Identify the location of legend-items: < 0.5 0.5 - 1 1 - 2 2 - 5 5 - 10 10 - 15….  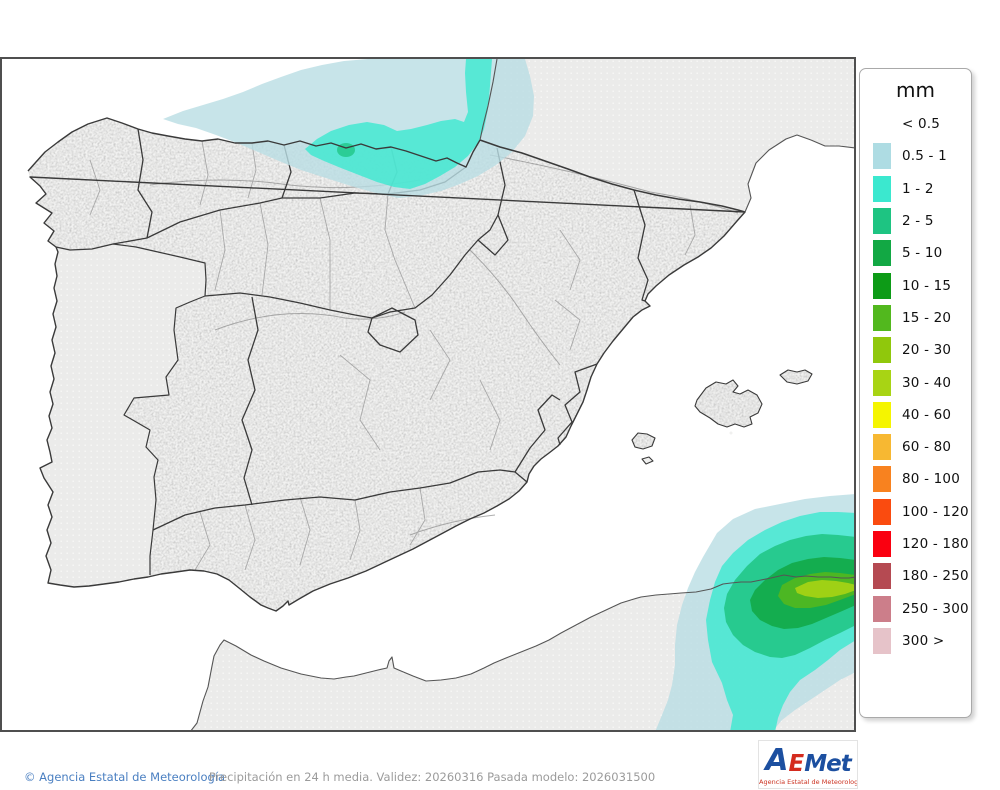
(915, 382).